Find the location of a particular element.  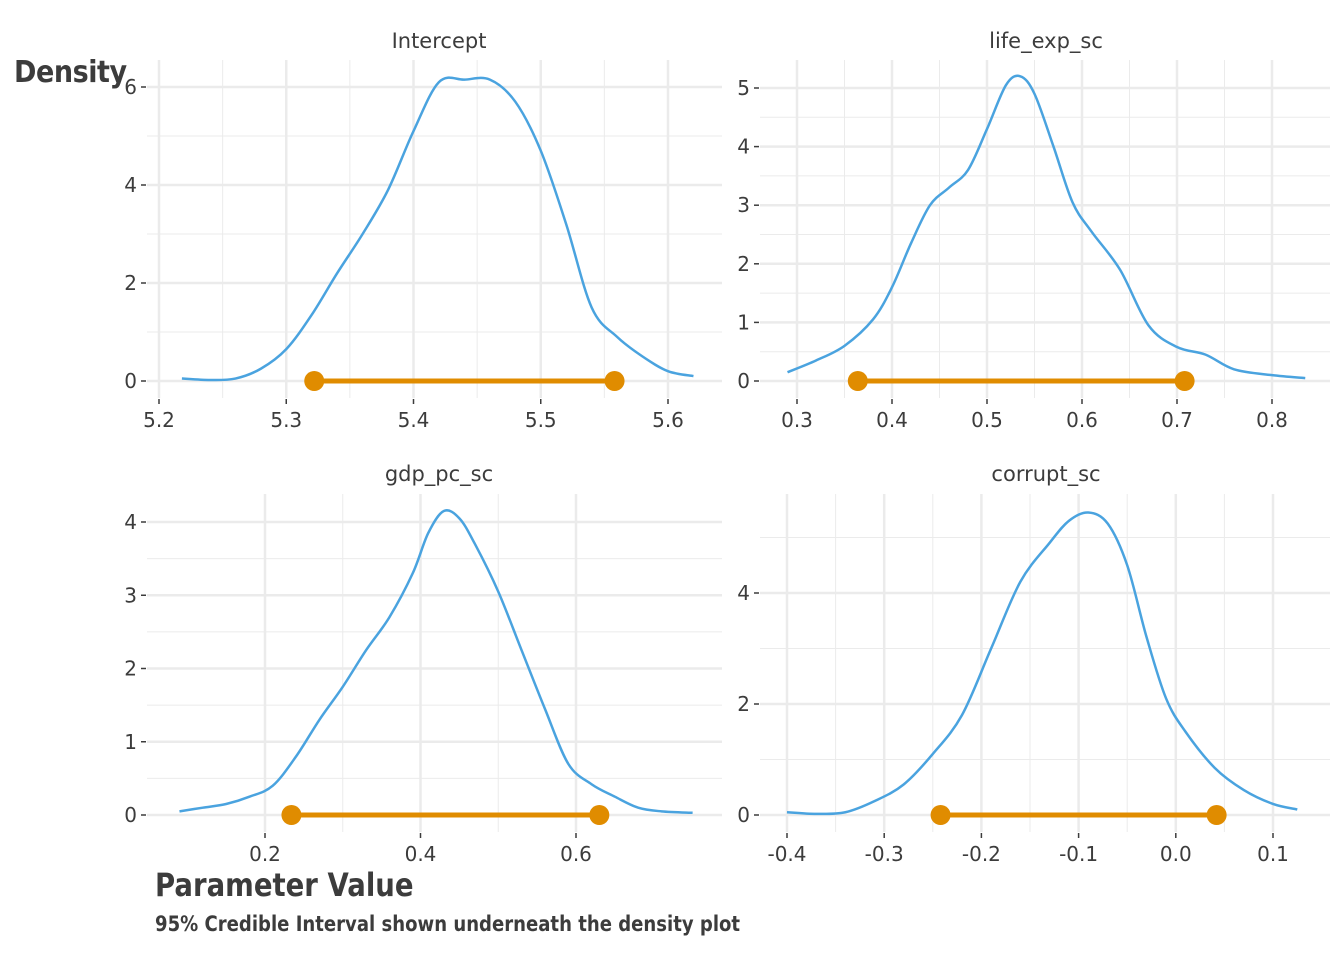

panel-title: Intercept is located at coordinates (439, 41).